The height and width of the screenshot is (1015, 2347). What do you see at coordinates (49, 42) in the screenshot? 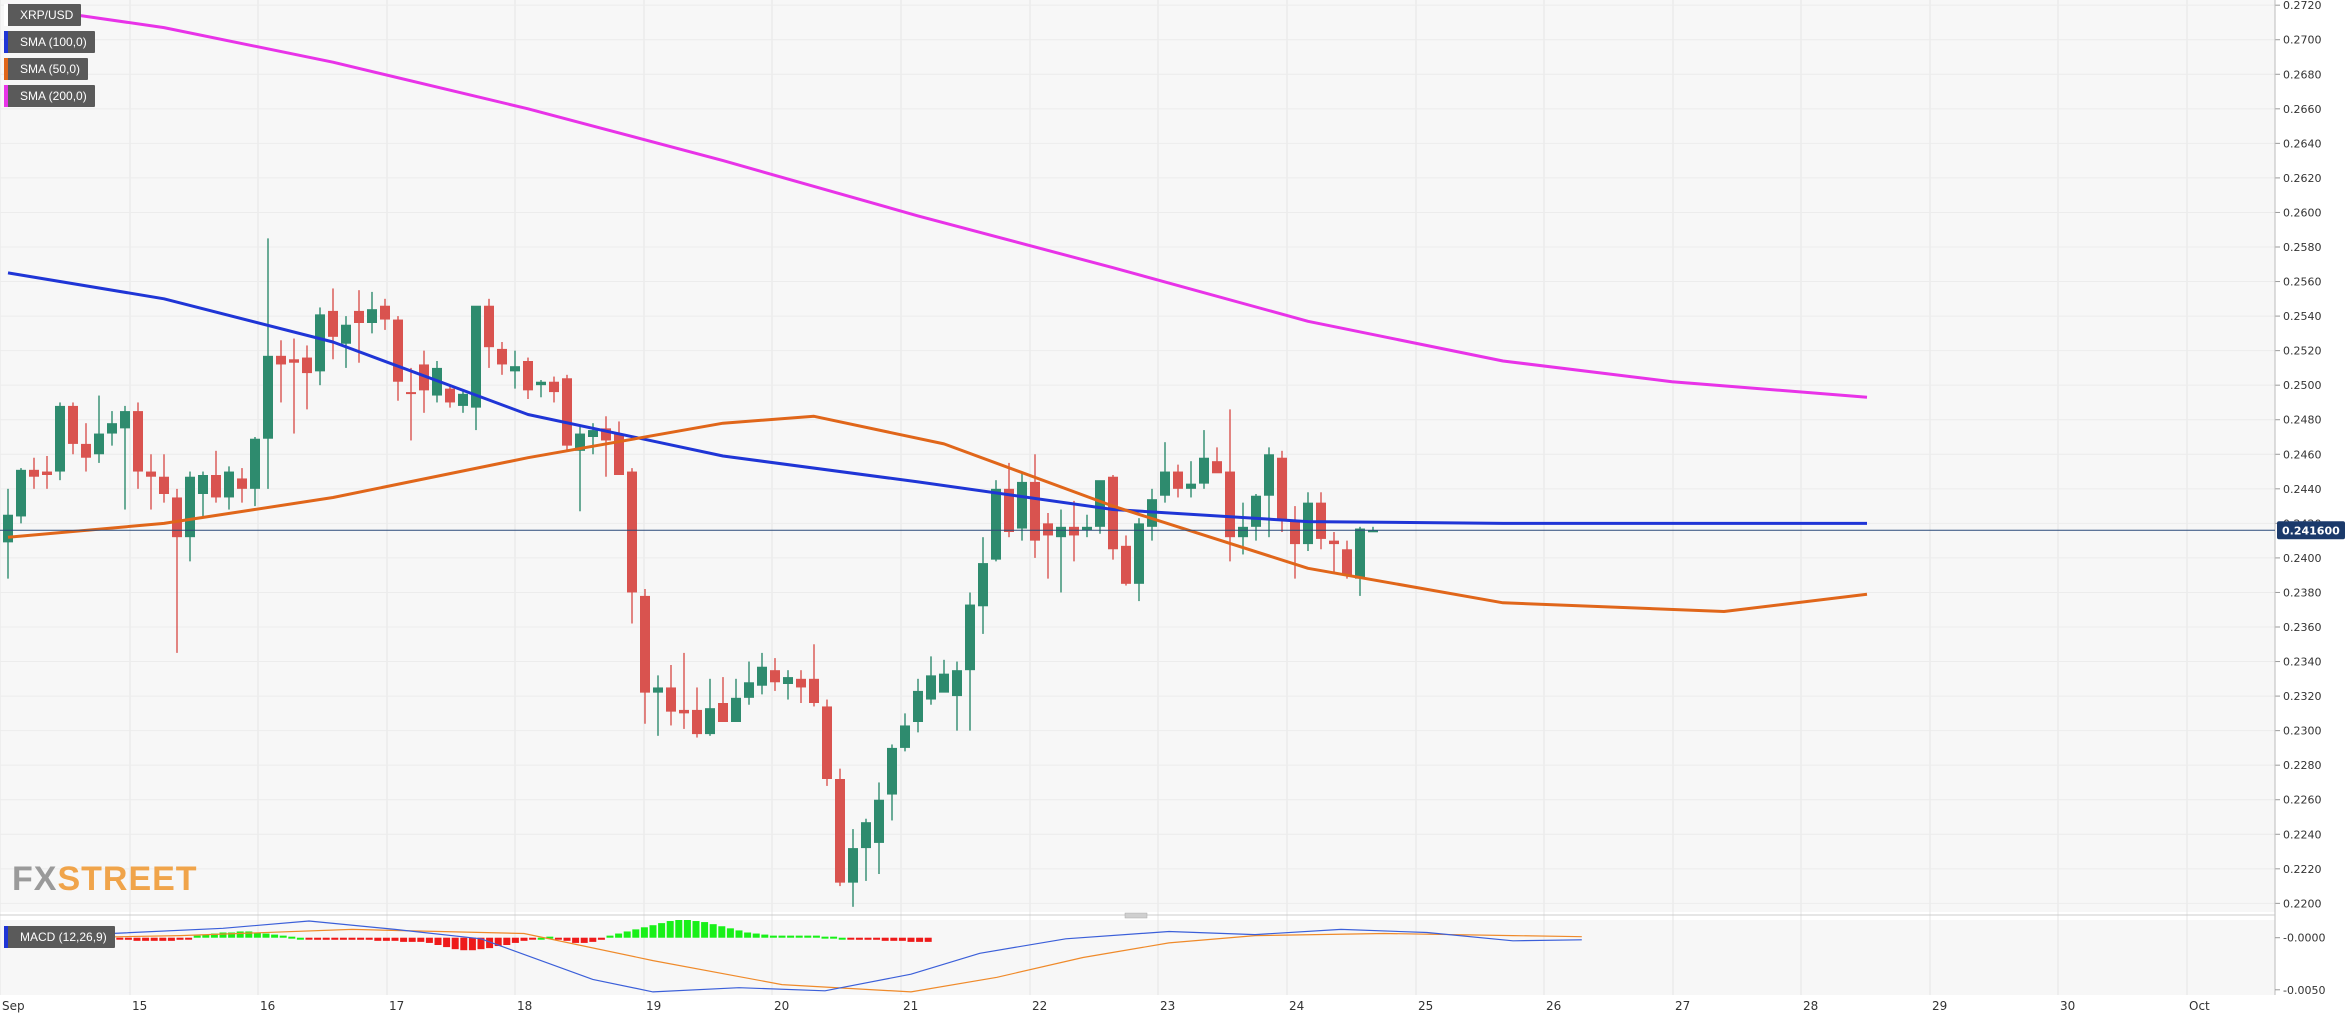
I see `legend-sma100: SMA (100,0)` at bounding box center [49, 42].